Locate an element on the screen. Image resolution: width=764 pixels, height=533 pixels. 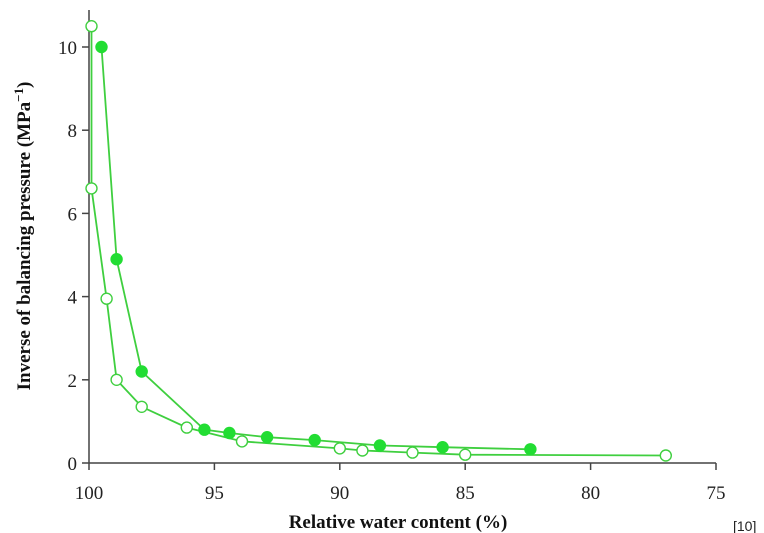
y-tick-label: 2 is located at coordinates (73, 381).